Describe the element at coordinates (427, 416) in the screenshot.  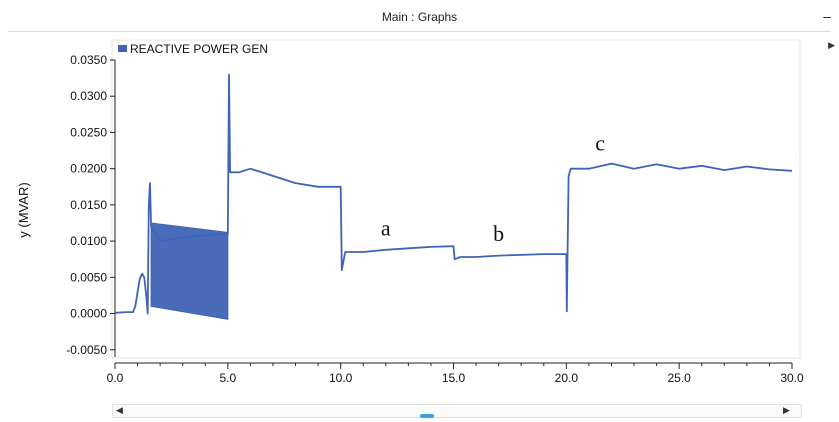
I see `scroll-thumb` at that location.